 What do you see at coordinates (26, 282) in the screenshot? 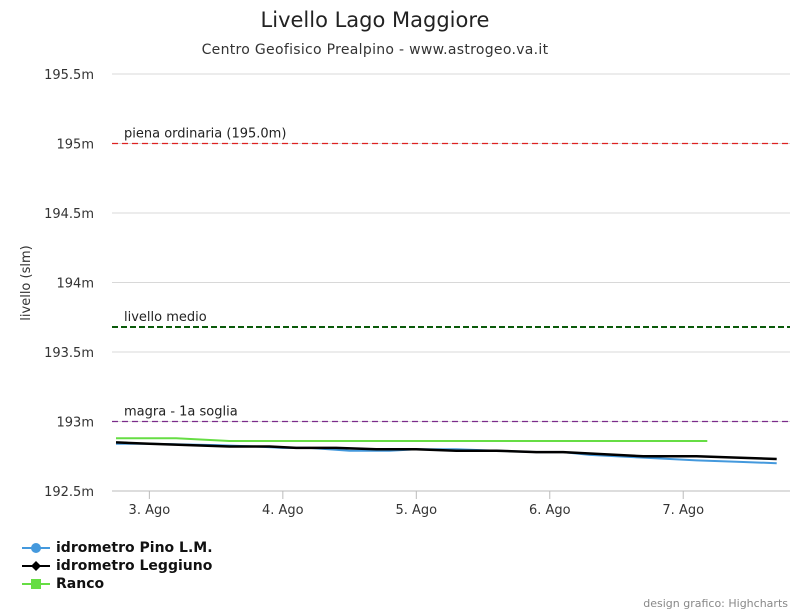
I see `y-axis-label: livello (slm)` at bounding box center [26, 282].